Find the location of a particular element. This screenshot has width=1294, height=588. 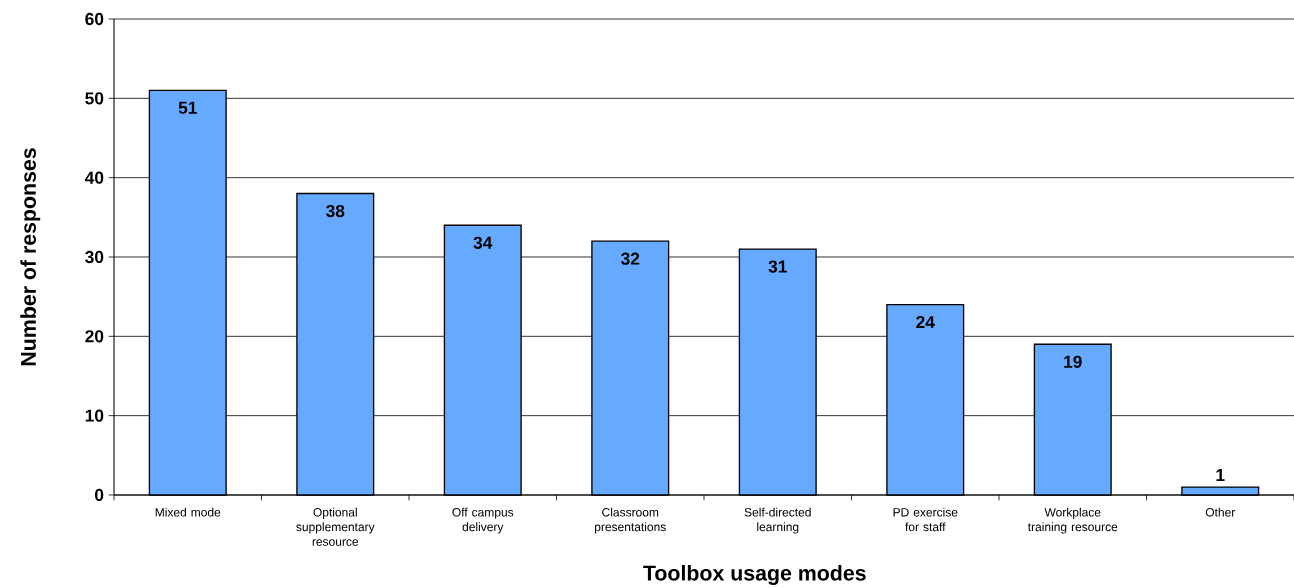

data-label: 32 is located at coordinates (630, 258).